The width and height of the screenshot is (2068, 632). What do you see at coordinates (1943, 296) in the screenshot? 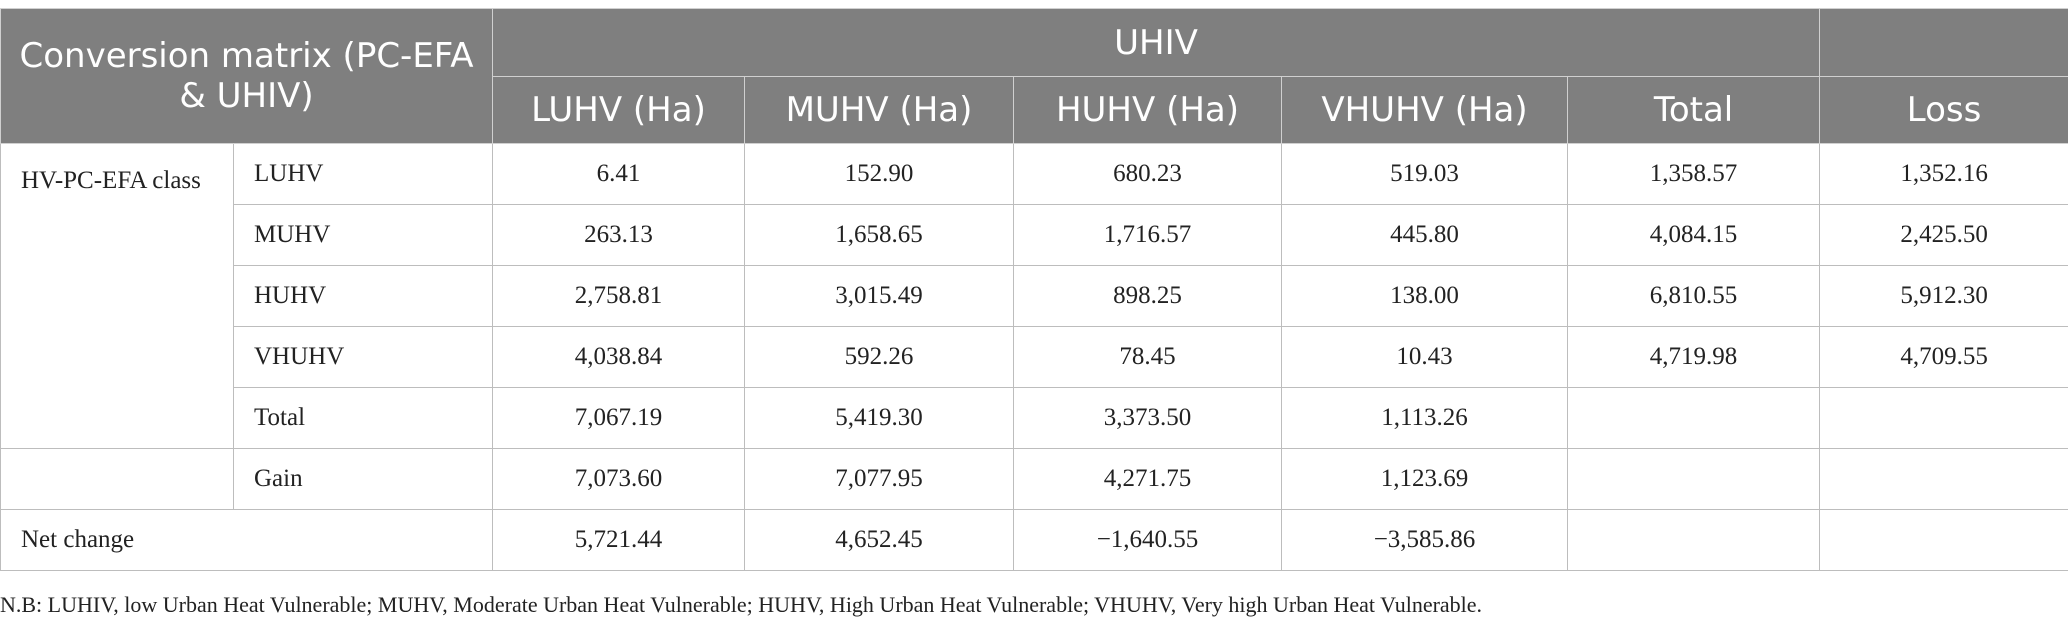
I see `table-cell: 5,912.30` at bounding box center [1943, 296].